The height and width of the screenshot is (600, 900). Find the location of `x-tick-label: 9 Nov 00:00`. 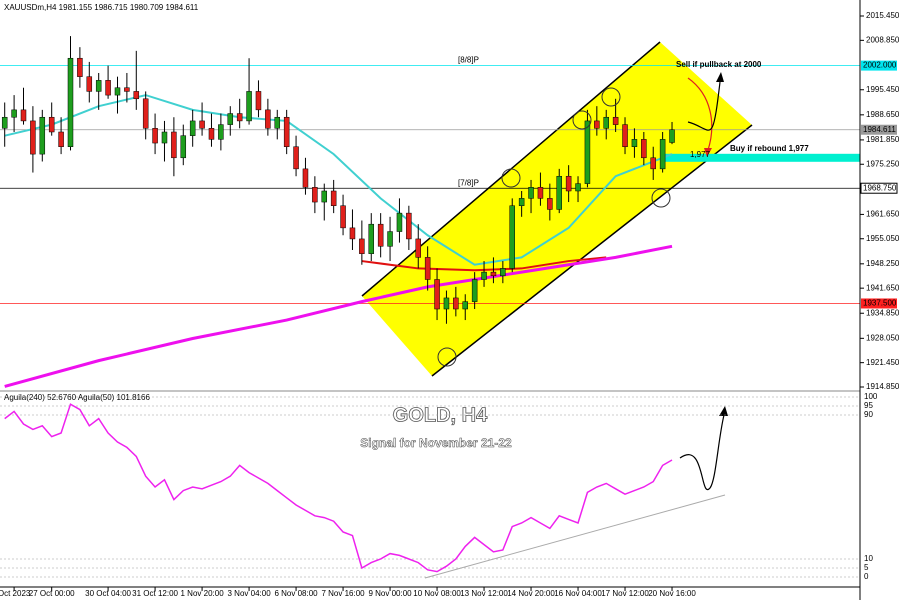

x-tick-label: 9 Nov 00:00 is located at coordinates (390, 593).